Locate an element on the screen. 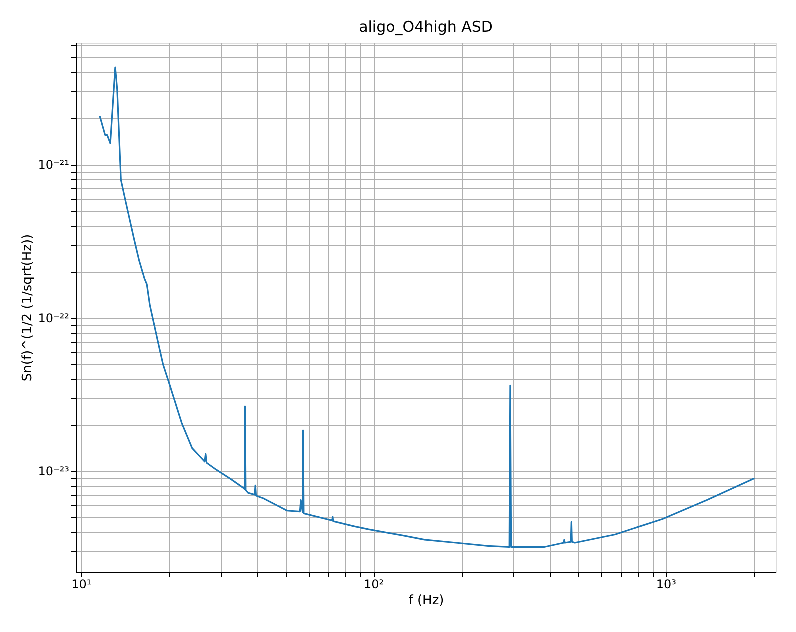  y-axis-title: Sn(f)^(1/2 (1/sqrt(Hz)) is located at coordinates (28, 308).